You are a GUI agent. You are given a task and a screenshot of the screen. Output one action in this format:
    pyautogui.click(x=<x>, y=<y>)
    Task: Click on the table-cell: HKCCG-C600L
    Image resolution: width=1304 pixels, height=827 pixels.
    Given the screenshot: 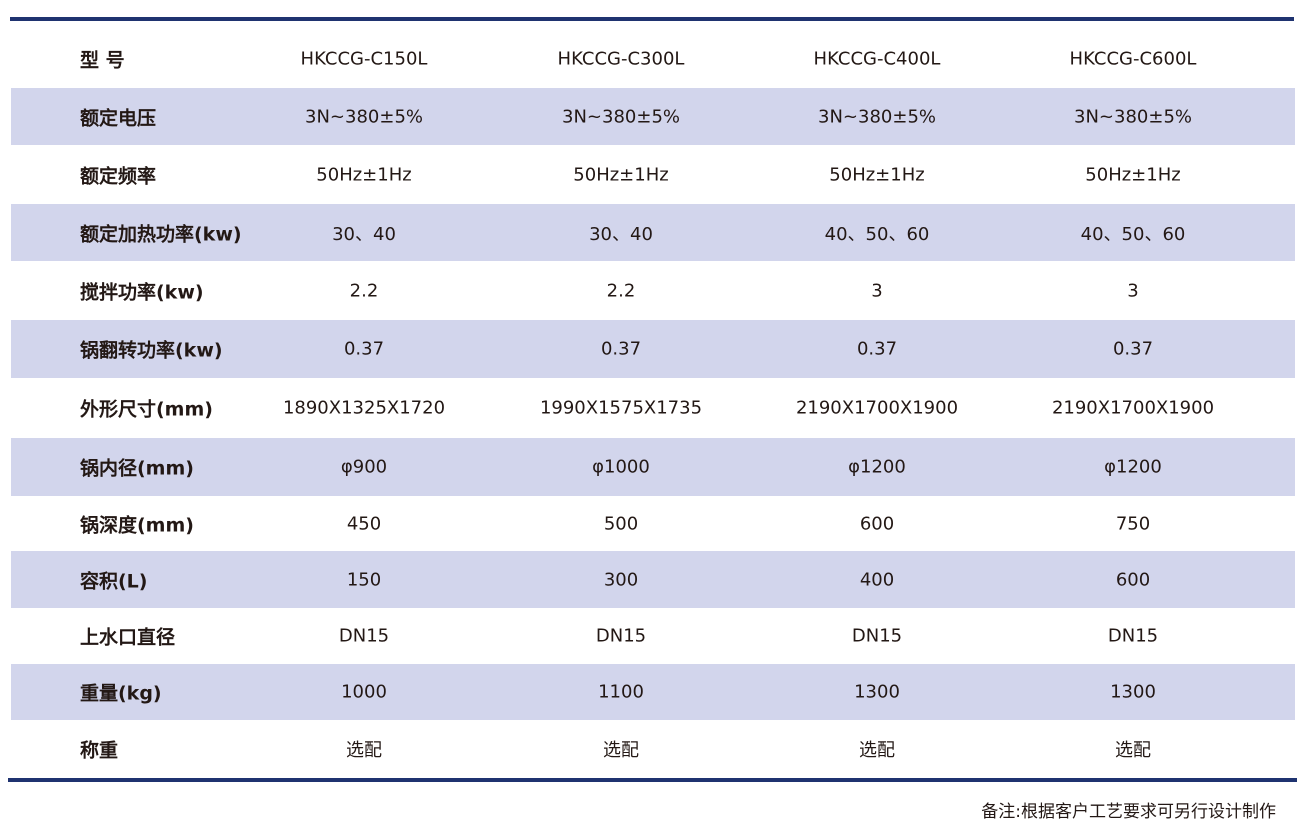 What is the action you would take?
    pyautogui.click(x=1133, y=59)
    